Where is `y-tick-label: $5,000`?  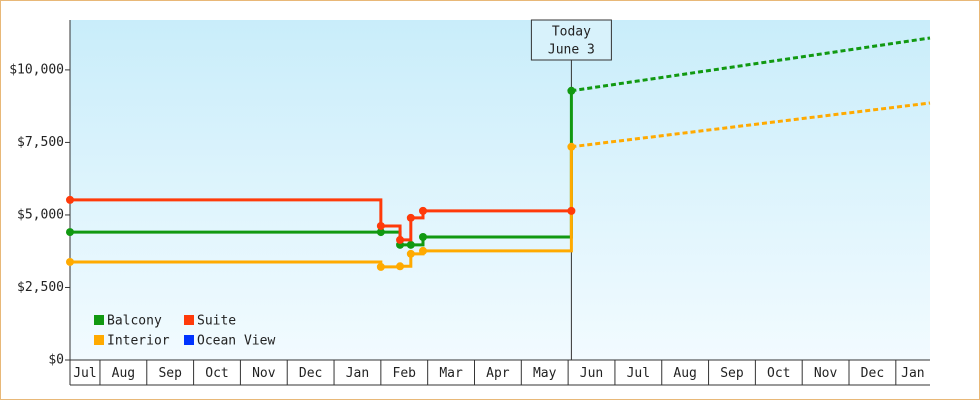
y-tick-label: $5,000 is located at coordinates (40, 214).